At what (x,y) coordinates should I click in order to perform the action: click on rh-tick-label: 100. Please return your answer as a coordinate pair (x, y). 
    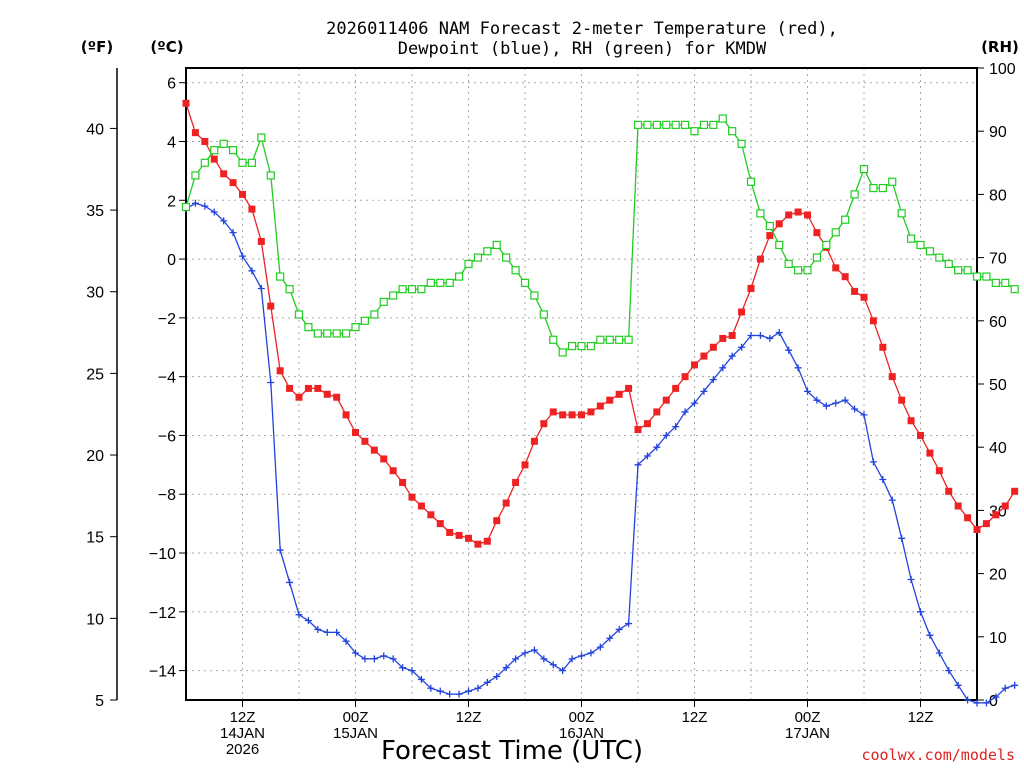
    Looking at the image, I should click on (1002, 69).